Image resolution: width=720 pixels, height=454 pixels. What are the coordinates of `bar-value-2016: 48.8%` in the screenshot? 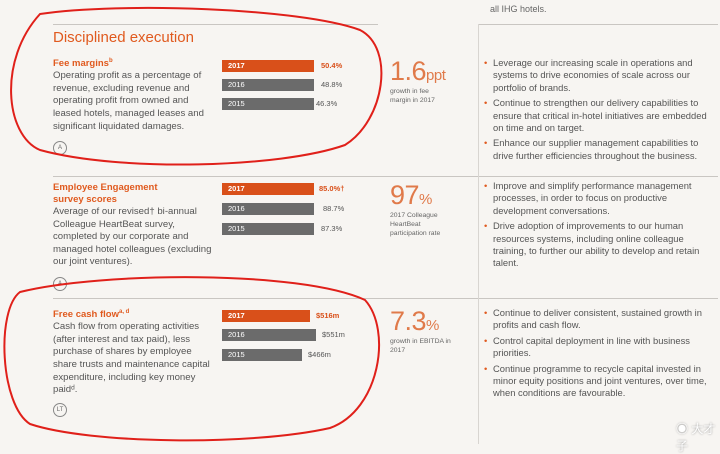 It's located at (332, 84).